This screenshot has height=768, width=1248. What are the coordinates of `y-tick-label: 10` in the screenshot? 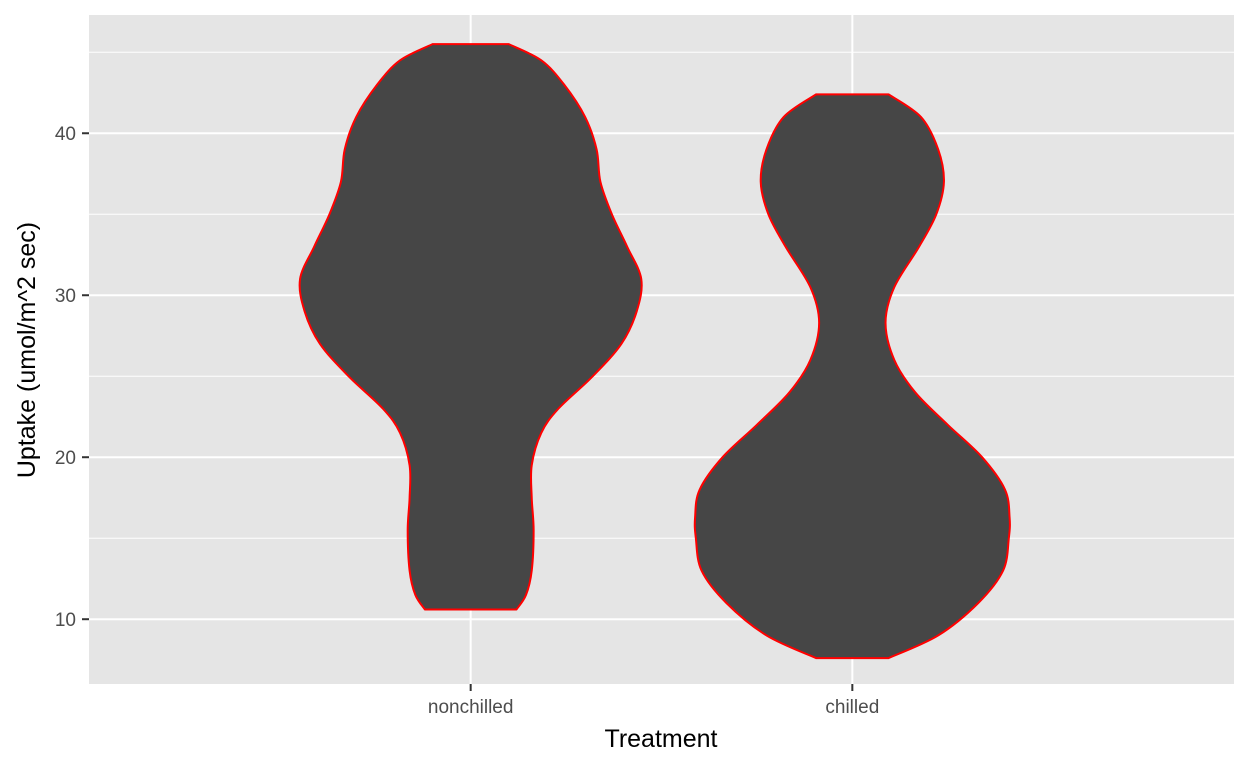 It's located at (65, 620).